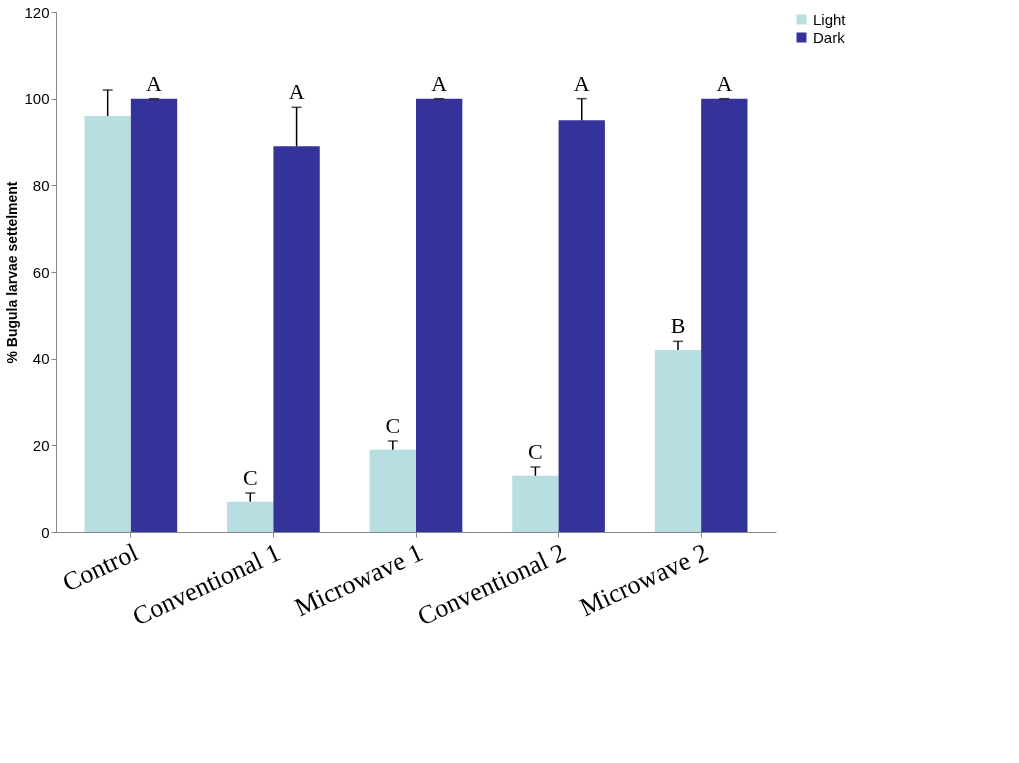 This screenshot has height=763, width=1019. Describe the element at coordinates (37, 12) in the screenshot. I see `y-tick-label: 120` at that location.